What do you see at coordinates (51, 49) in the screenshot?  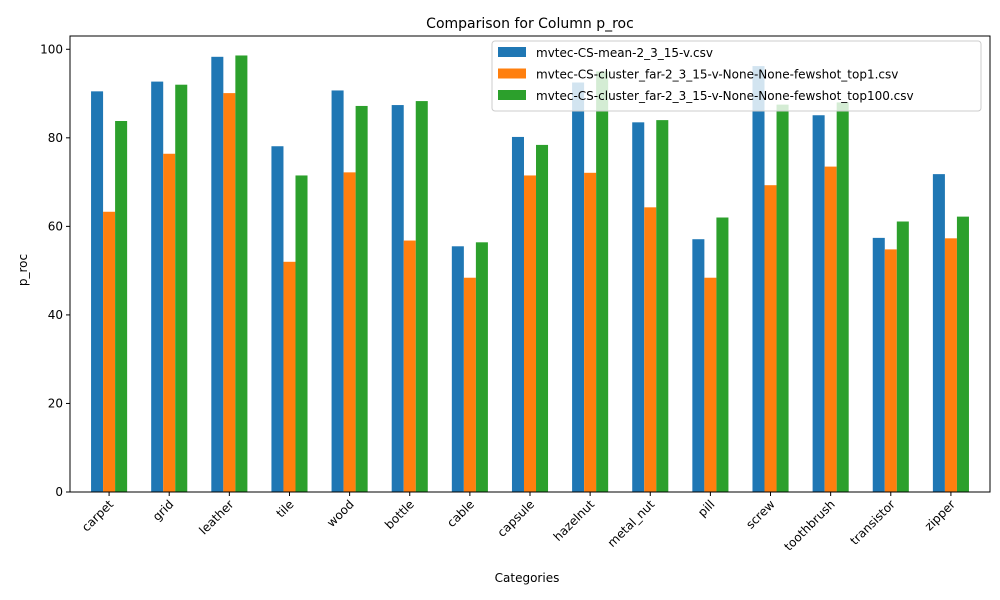 I see `y-tick-label: 100` at bounding box center [51, 49].